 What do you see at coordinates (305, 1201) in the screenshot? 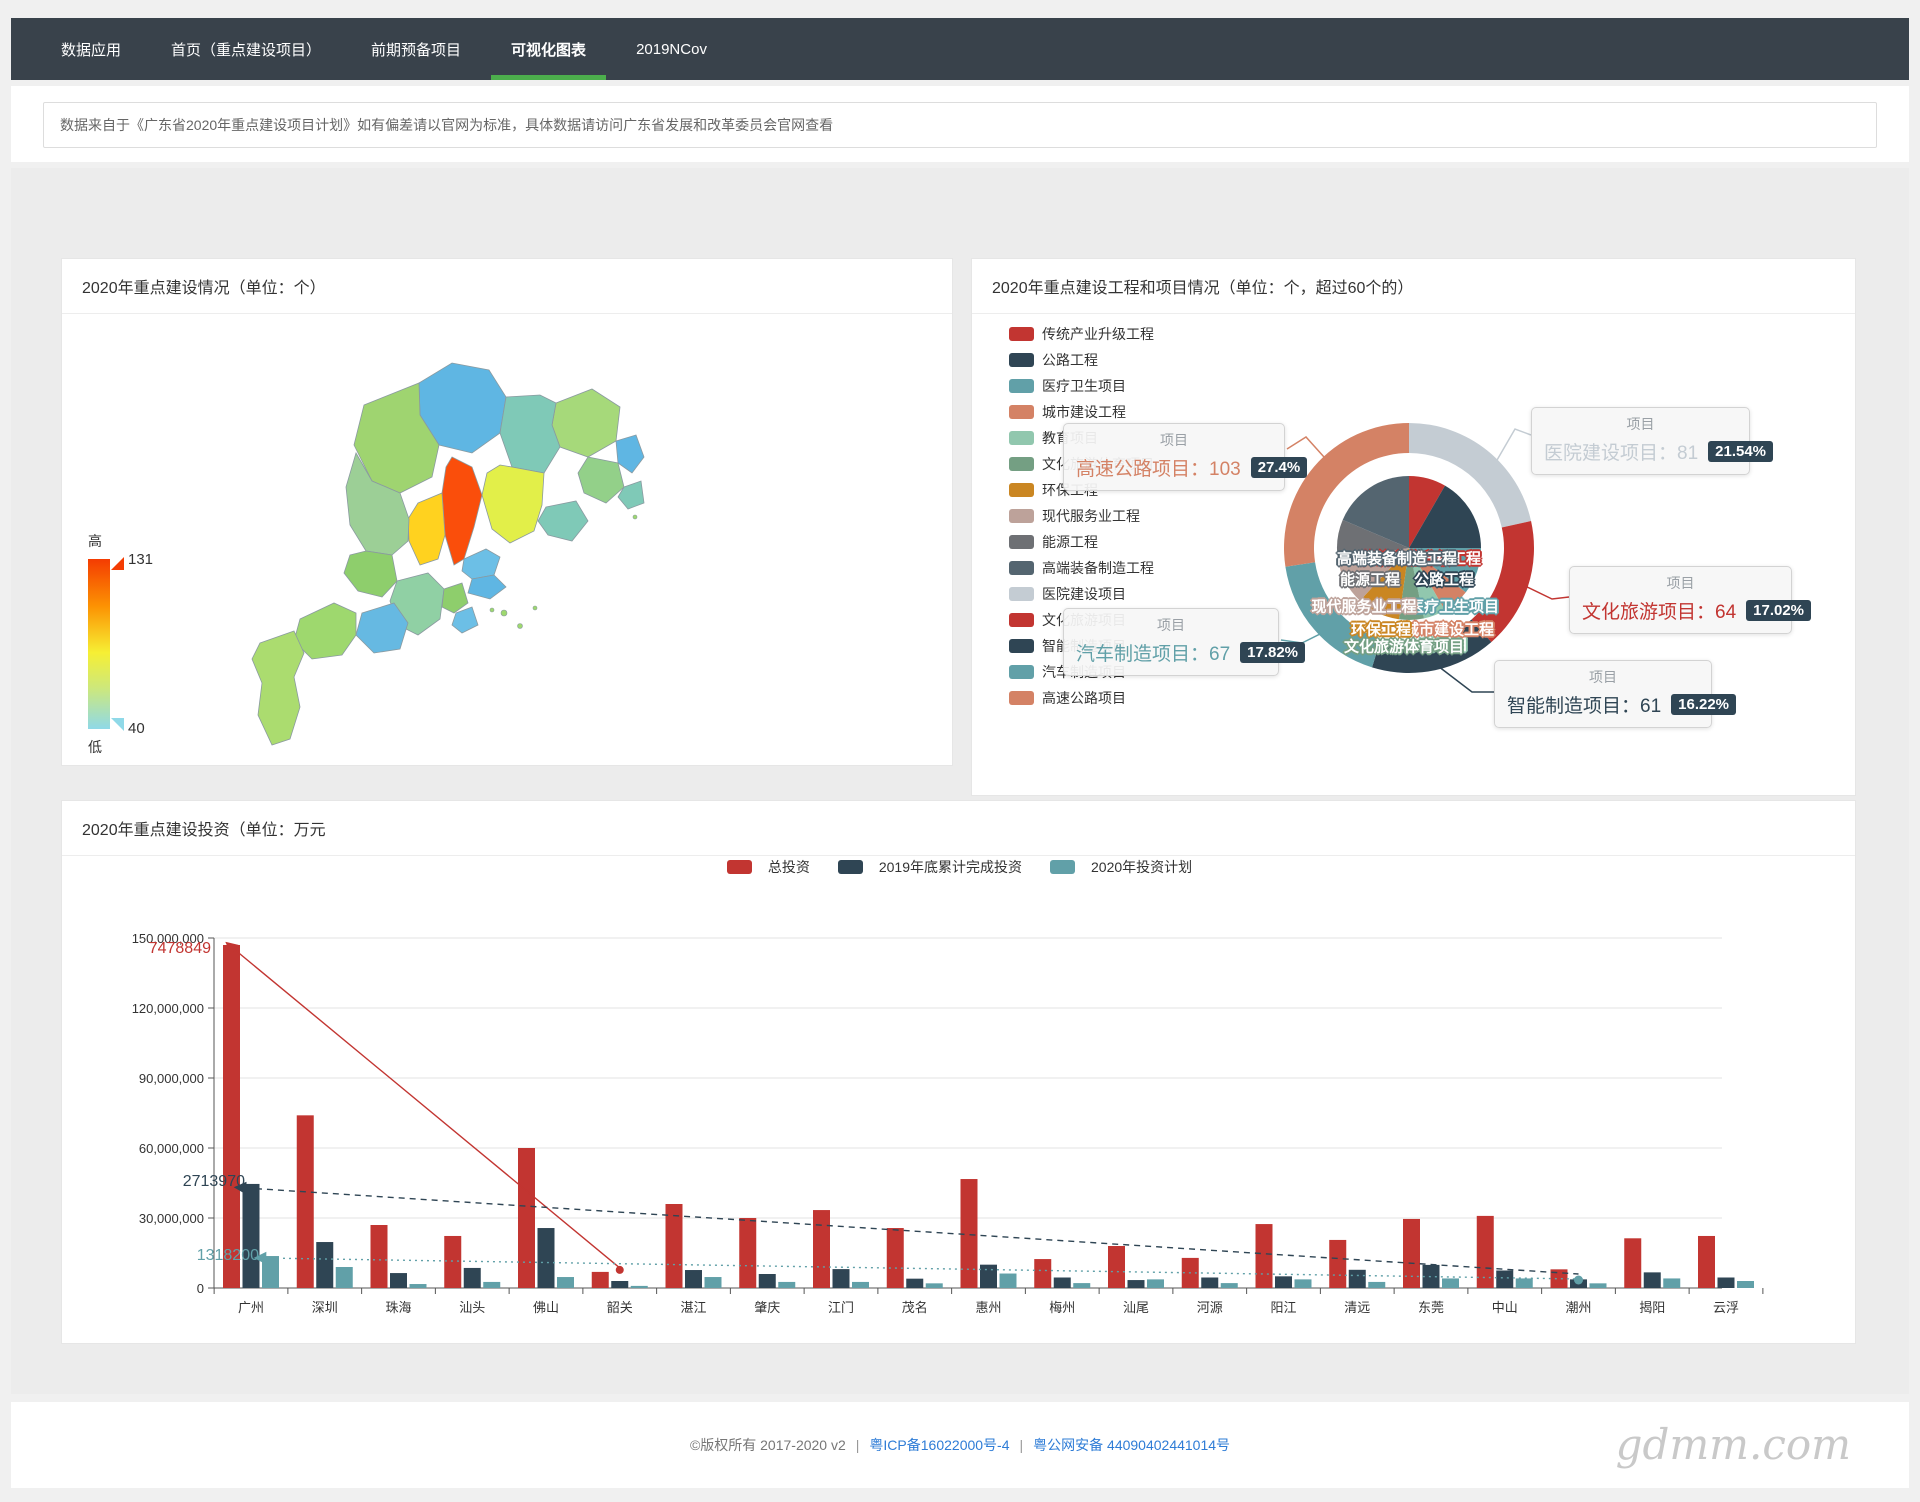
I see `bar-总投资-深圳` at bounding box center [305, 1201].